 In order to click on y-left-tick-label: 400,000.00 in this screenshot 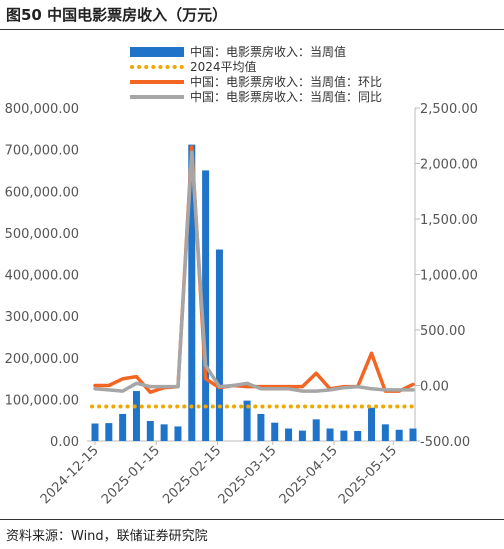, I will do `click(42, 276)`.